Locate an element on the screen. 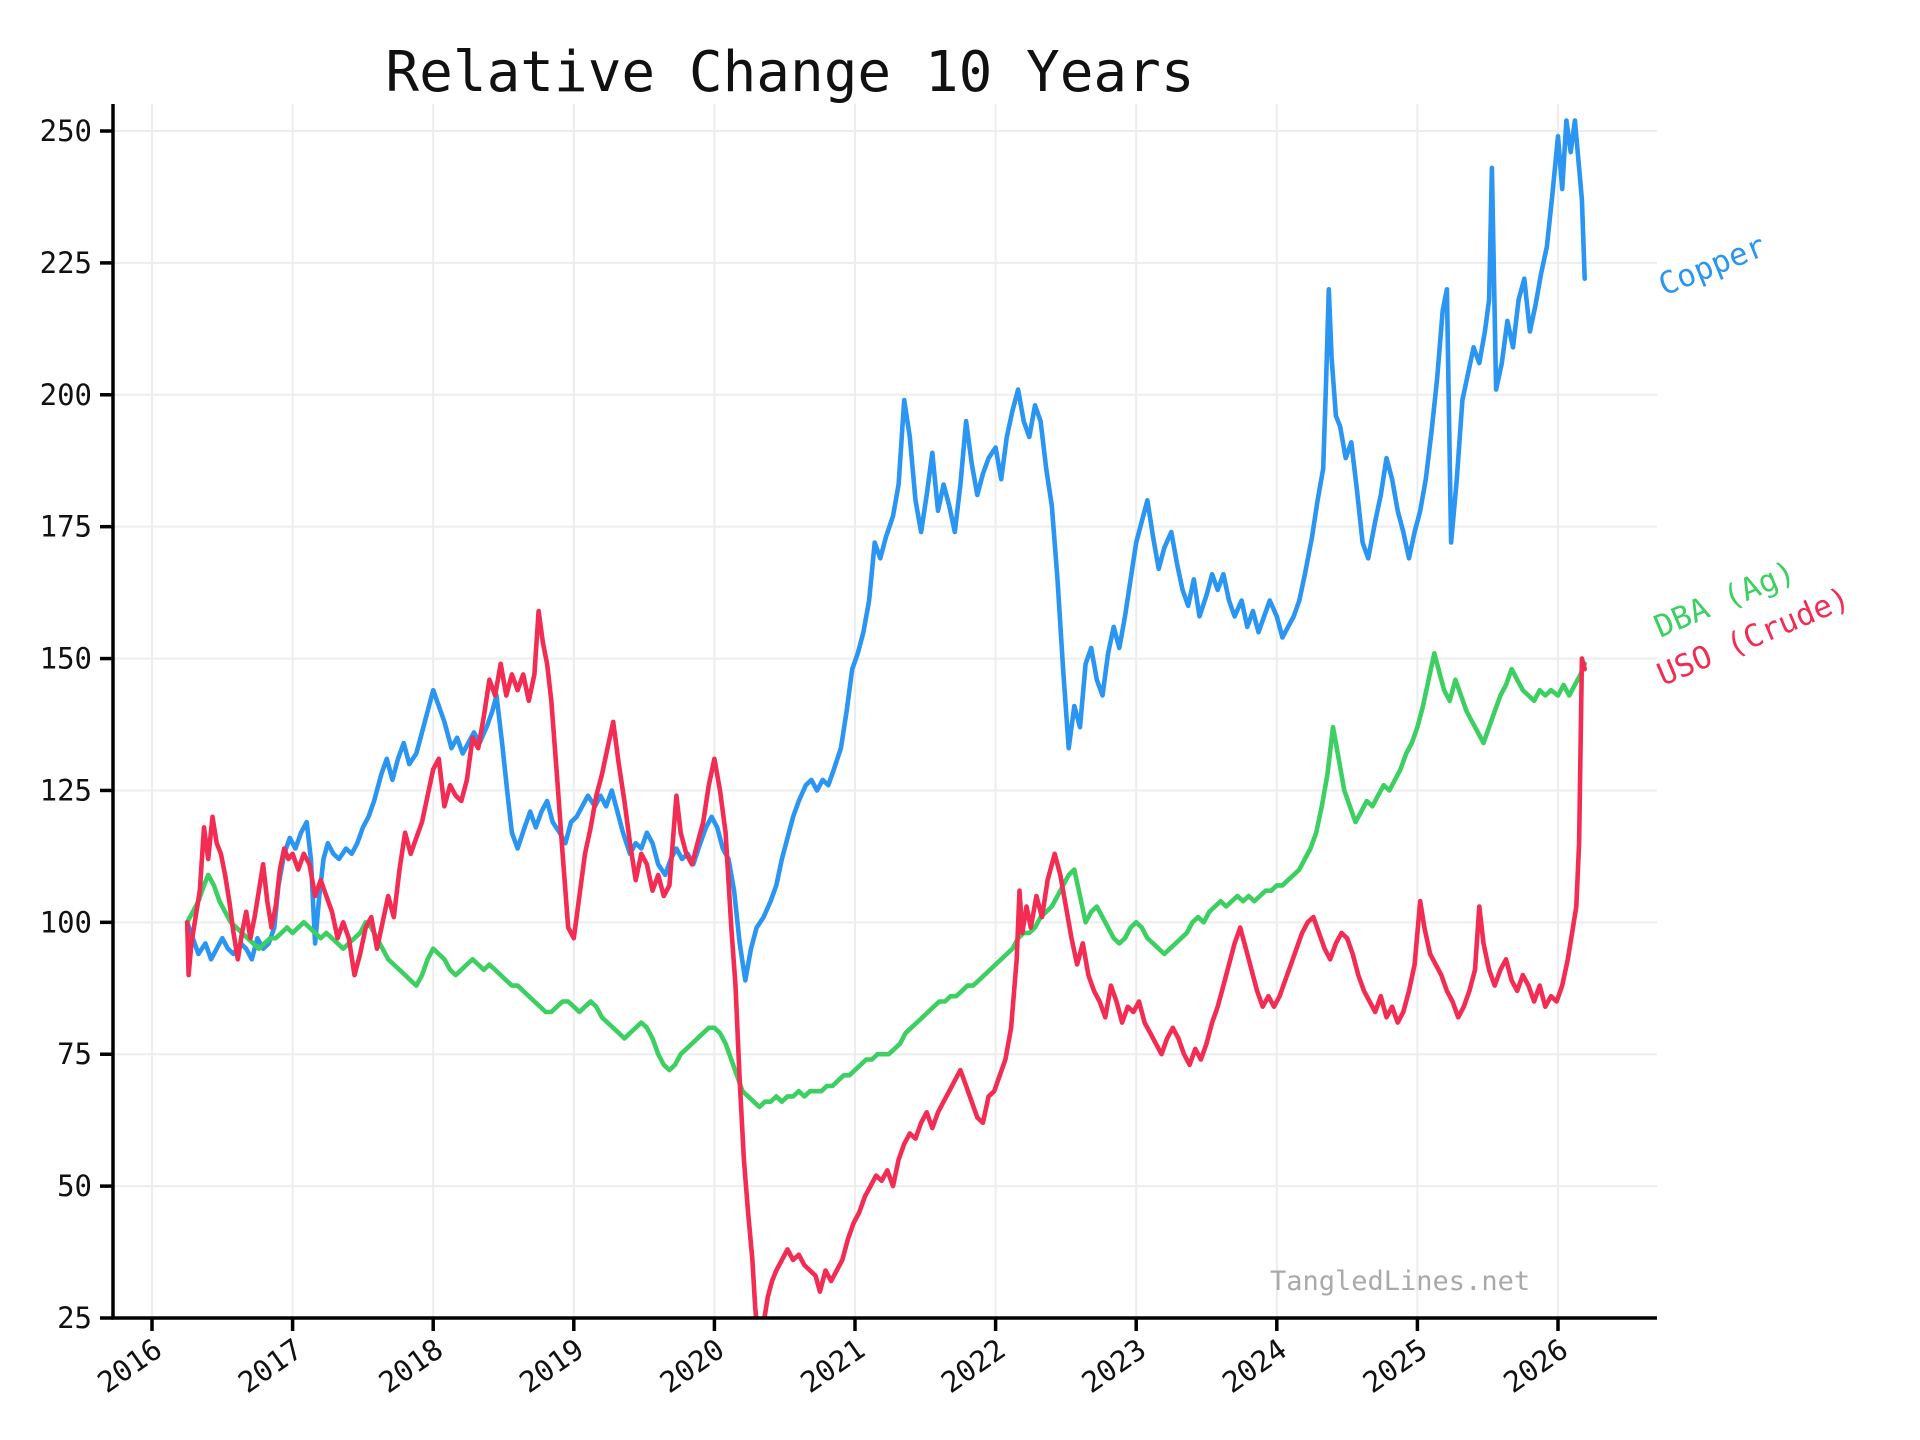  y-tick-label: 100 is located at coordinates (66, 922).